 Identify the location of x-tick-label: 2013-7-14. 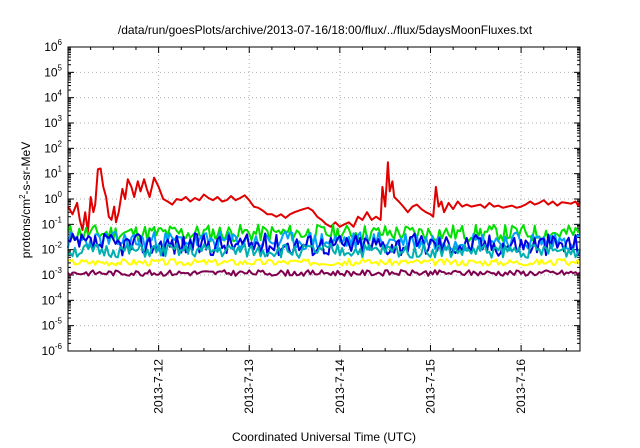
(340, 386).